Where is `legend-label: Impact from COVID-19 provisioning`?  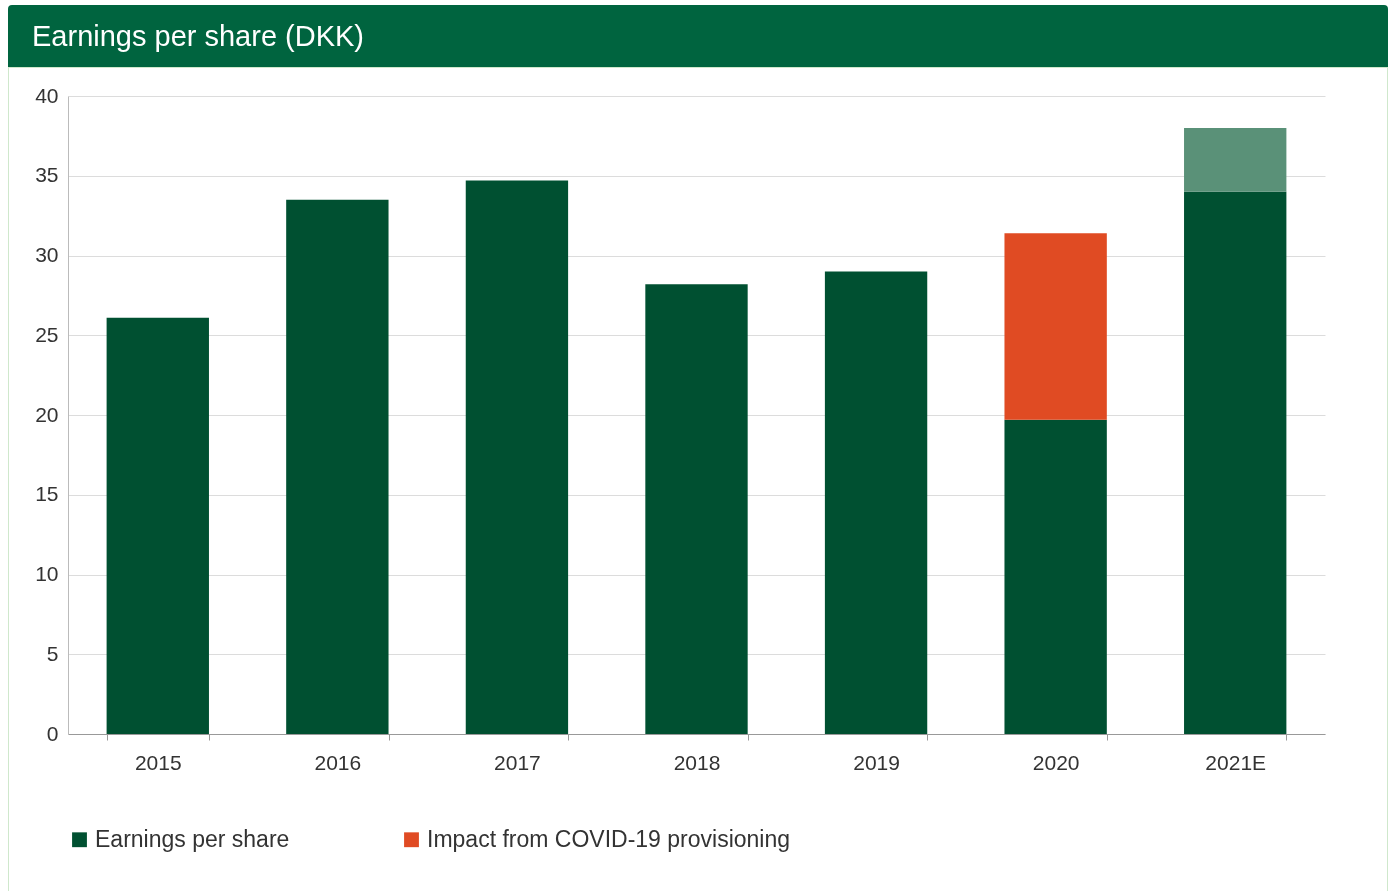
legend-label: Impact from COVID-19 provisioning is located at coordinates (609, 838).